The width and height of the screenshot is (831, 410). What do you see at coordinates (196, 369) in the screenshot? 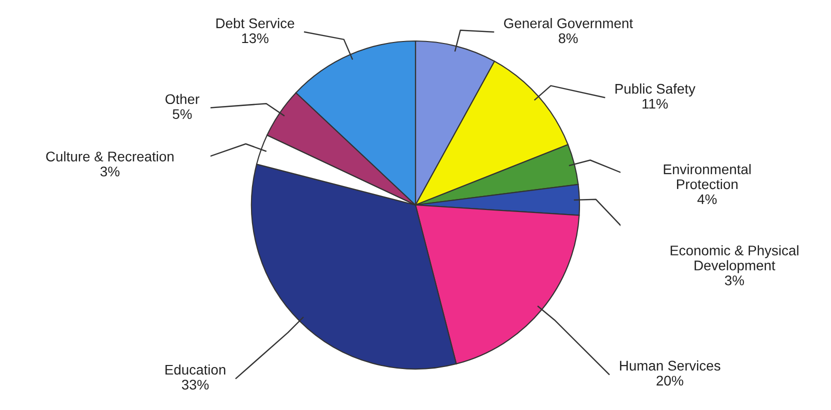
I see `slice-label: Education` at bounding box center [196, 369].